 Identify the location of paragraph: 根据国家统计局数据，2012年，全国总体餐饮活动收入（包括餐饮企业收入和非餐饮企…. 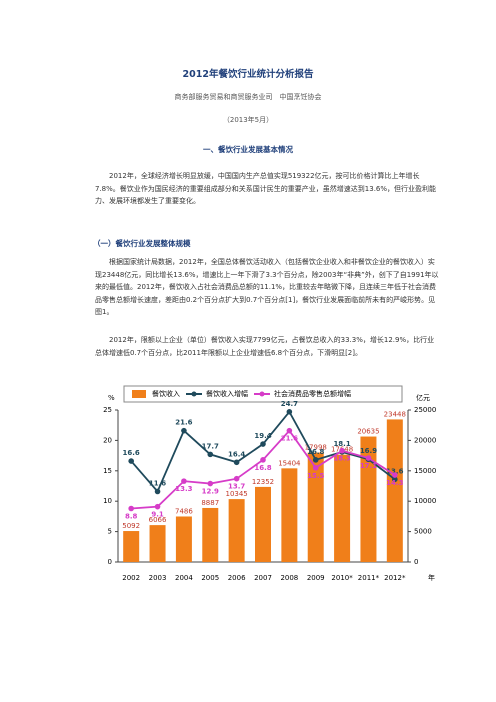
(267, 287).